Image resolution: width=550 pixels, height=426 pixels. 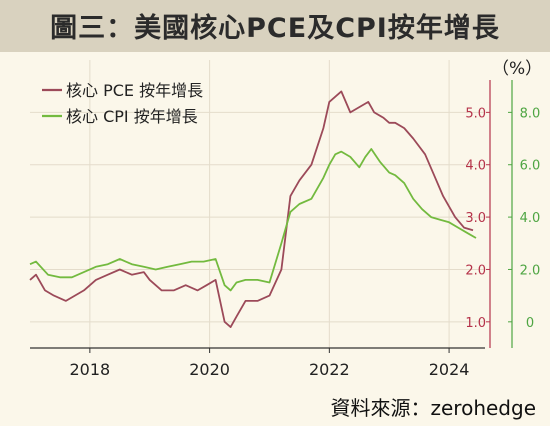 I want to click on title-bar: 圖三：美國核心PCE及CPI按年增長, so click(x=275, y=26).